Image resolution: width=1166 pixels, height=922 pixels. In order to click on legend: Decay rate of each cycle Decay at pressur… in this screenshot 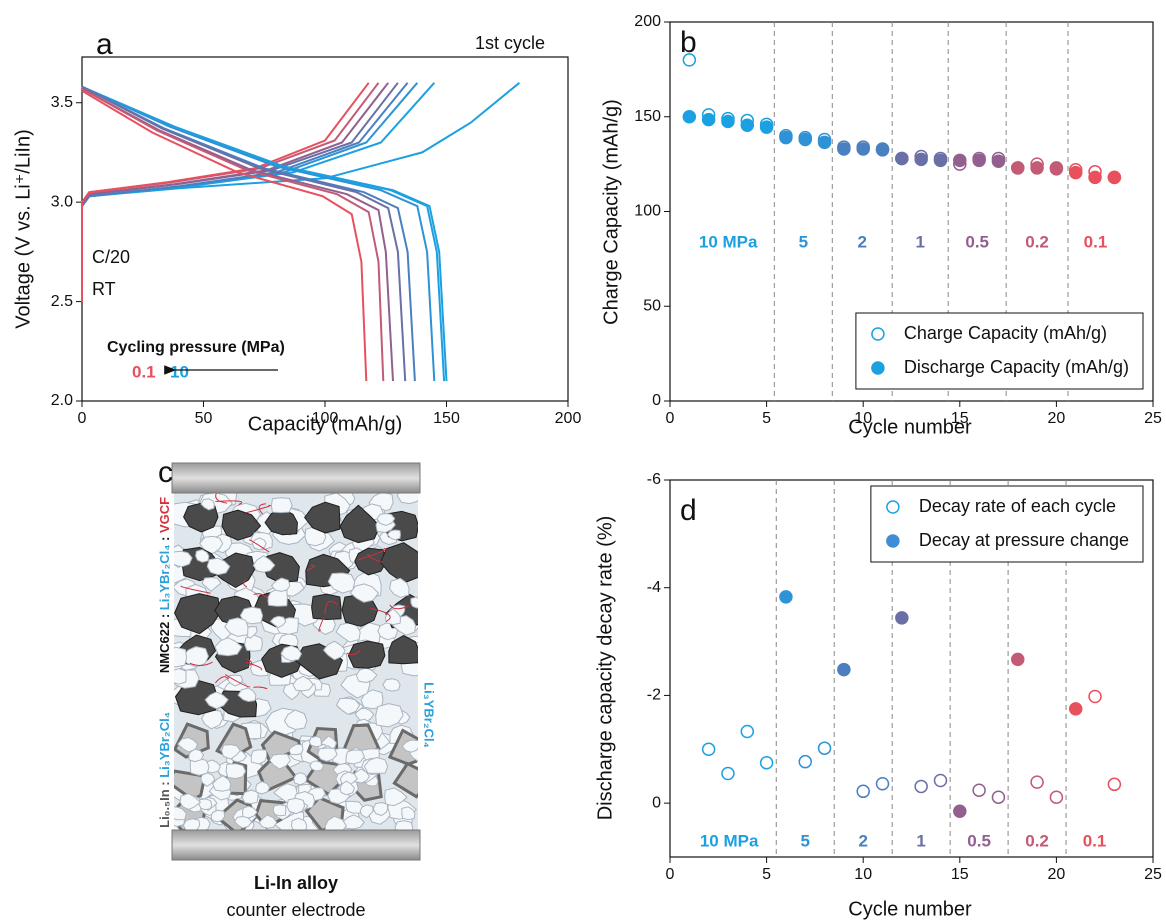, I will do `click(1007, 524)`.